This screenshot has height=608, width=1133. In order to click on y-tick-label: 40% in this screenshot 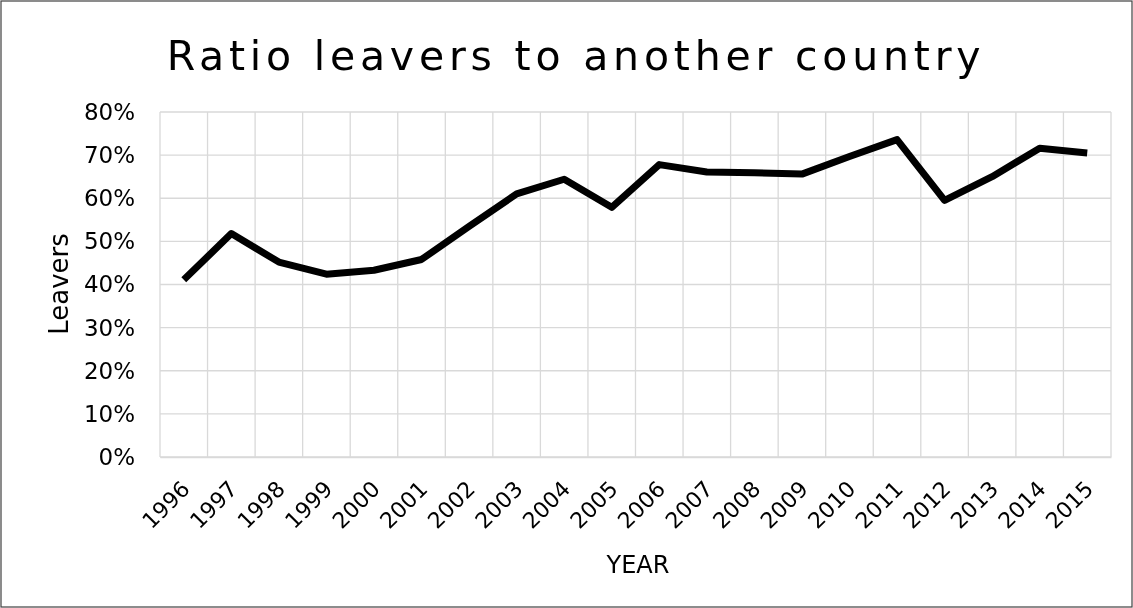, I will do `click(109, 284)`.